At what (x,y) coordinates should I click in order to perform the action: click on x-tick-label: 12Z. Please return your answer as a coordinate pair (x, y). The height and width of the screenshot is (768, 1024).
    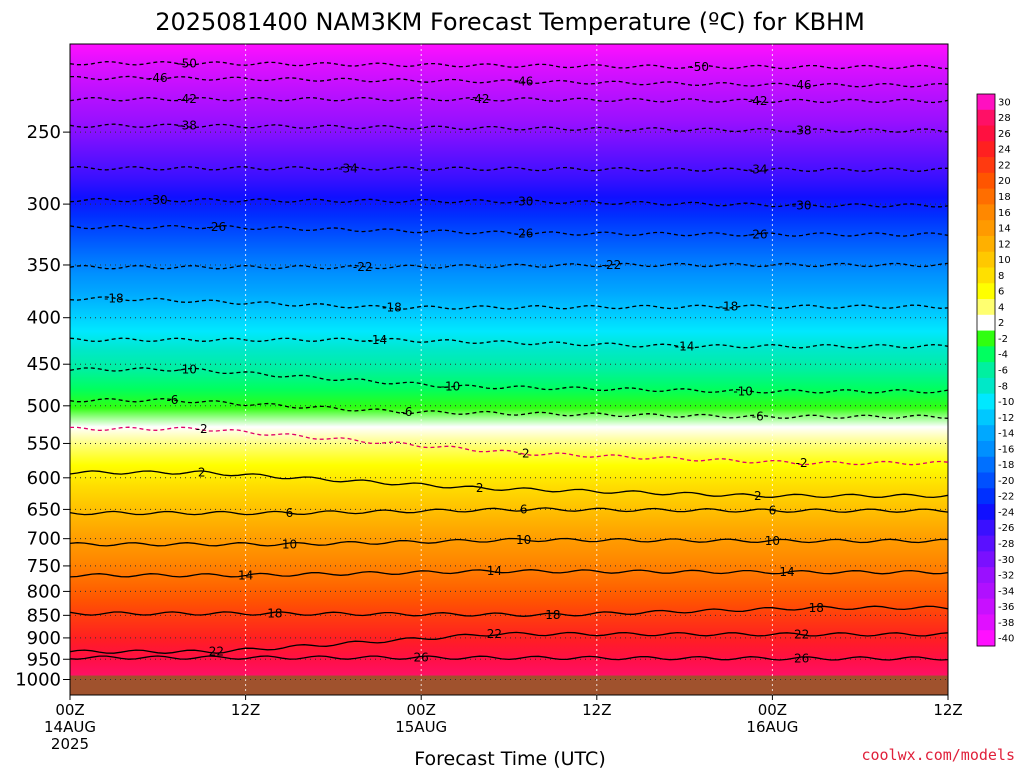
    Looking at the image, I should click on (947, 710).